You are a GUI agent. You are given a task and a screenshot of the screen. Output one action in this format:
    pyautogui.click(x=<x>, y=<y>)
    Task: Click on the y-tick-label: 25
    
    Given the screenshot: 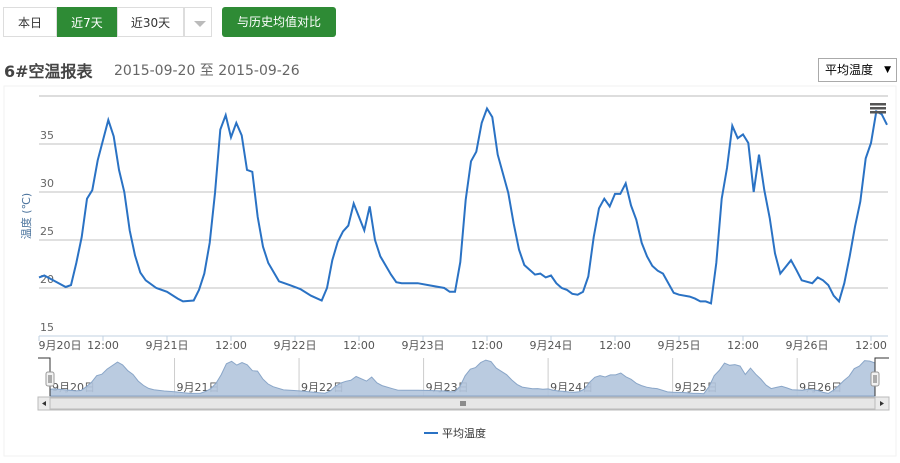 What is the action you would take?
    pyautogui.click(x=47, y=231)
    